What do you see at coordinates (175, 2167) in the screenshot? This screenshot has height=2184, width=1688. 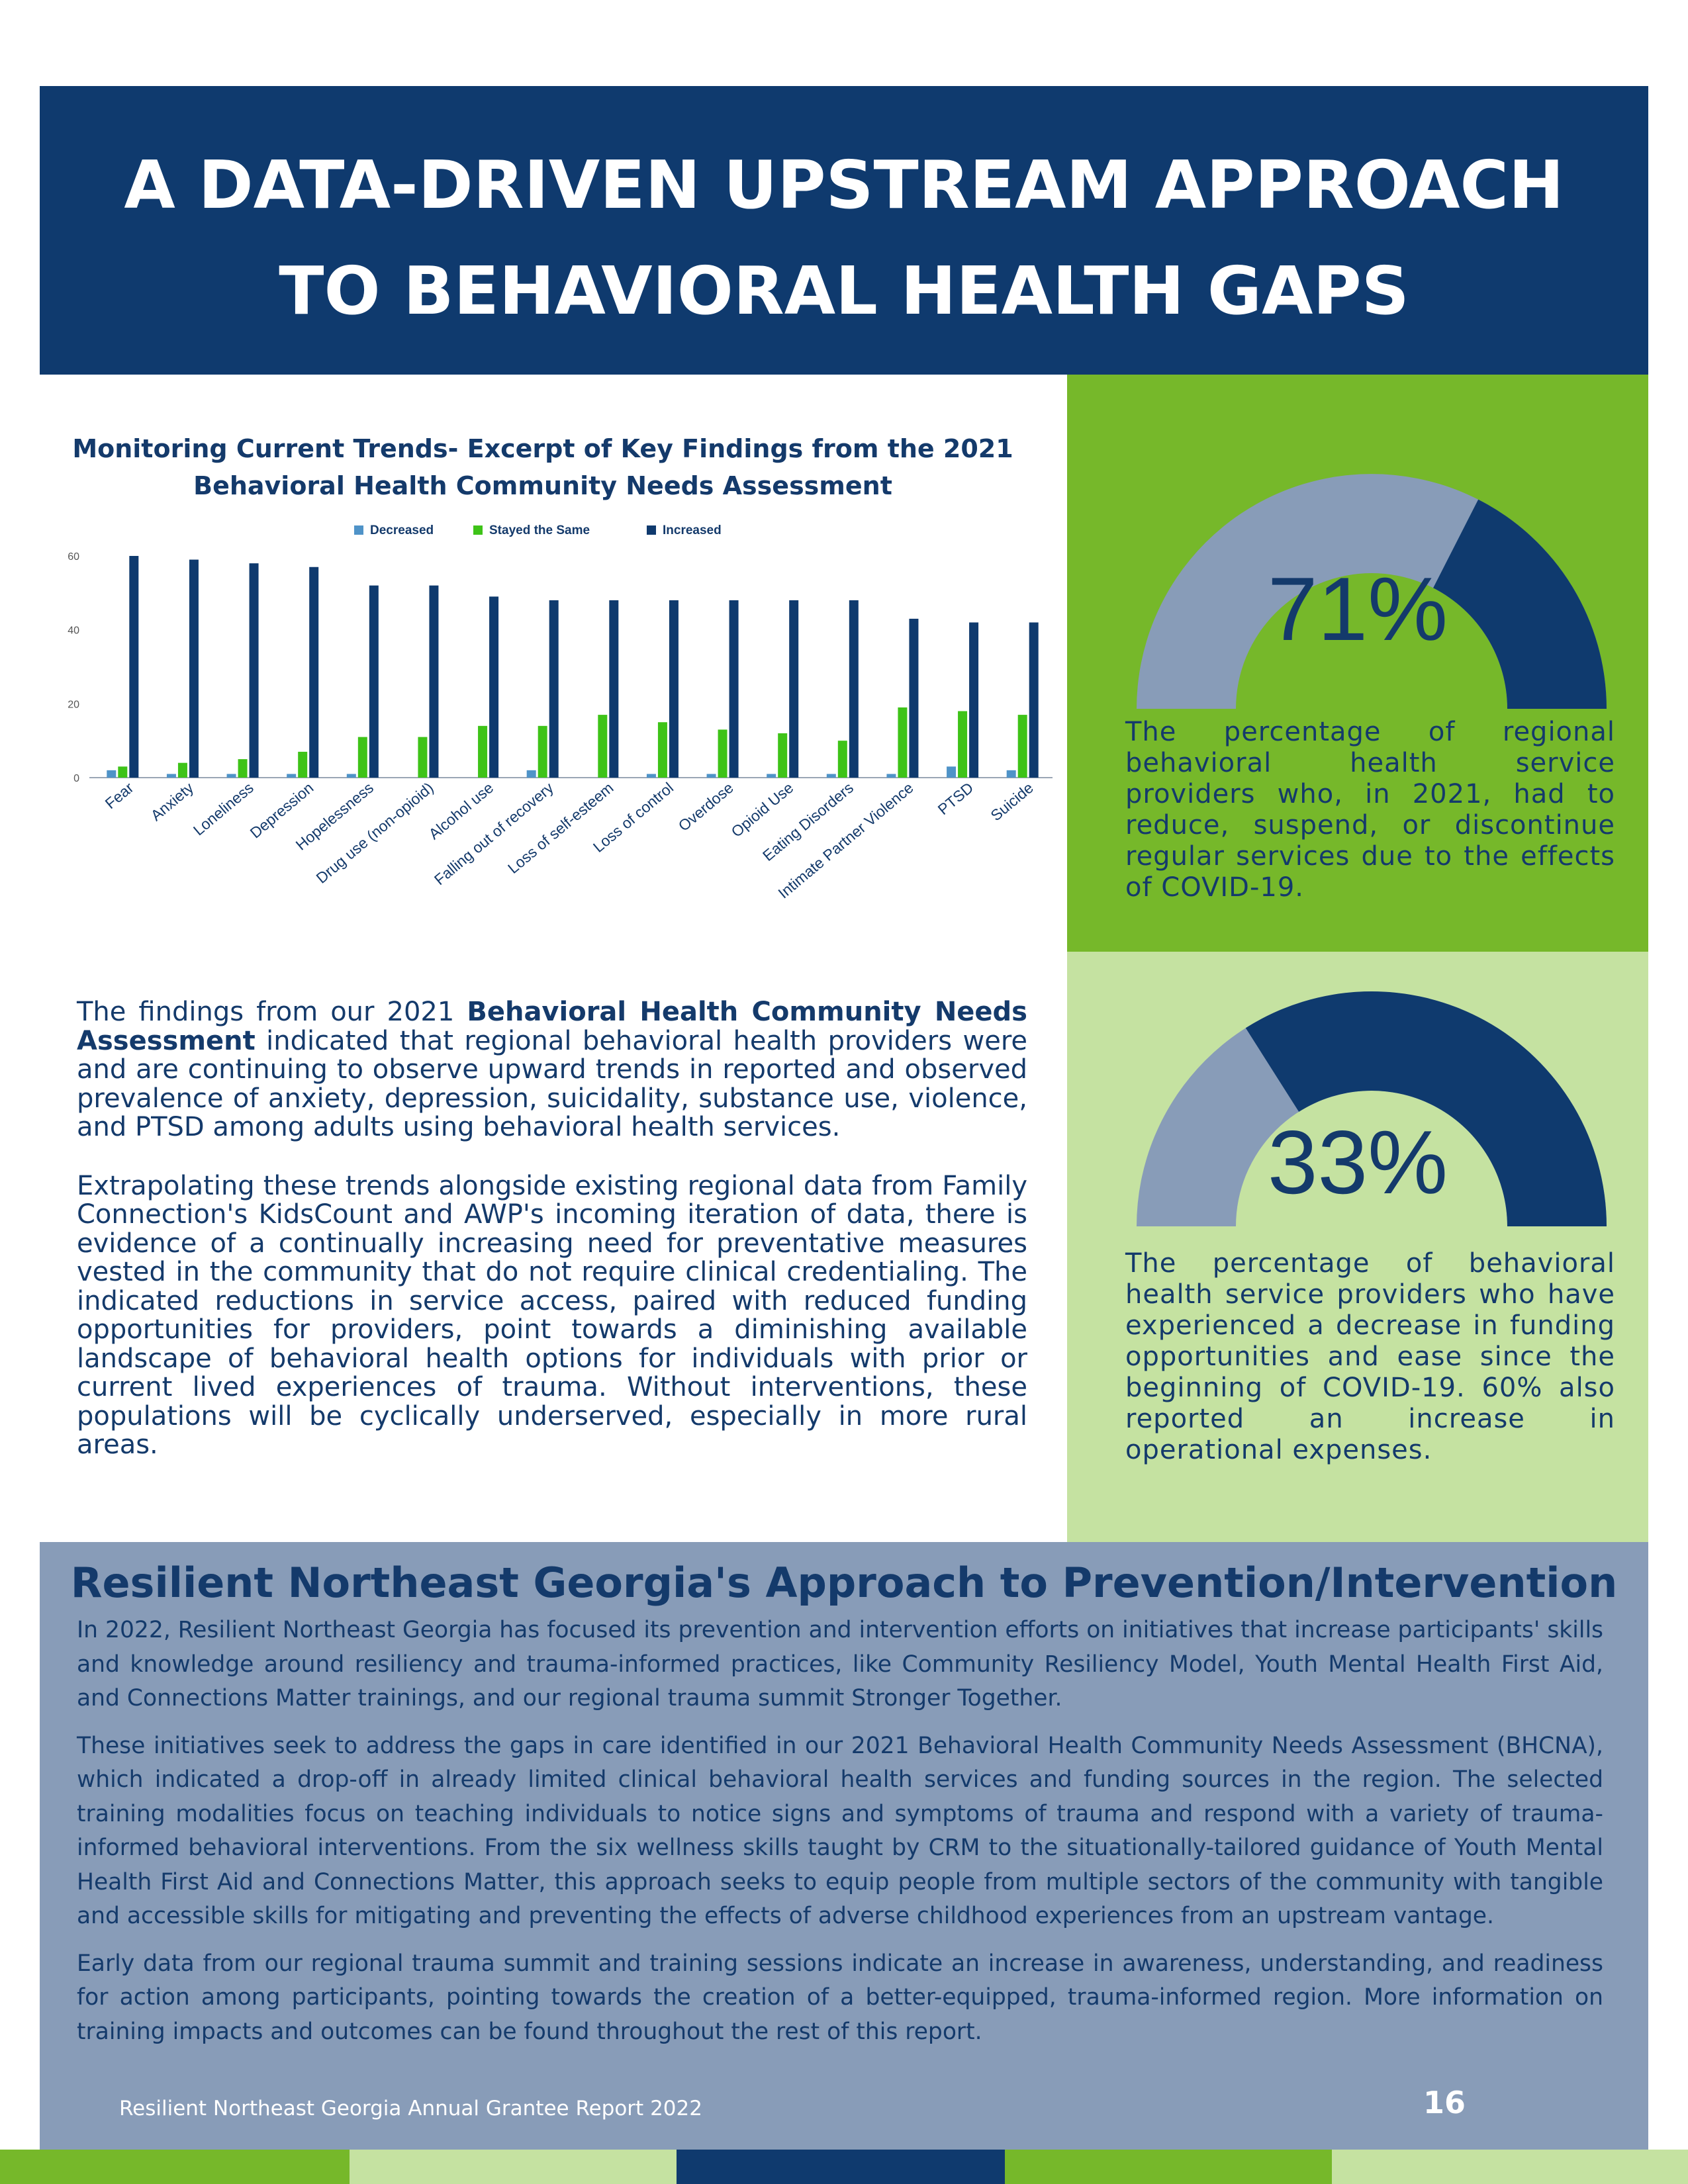 I see `footer-strip-green` at bounding box center [175, 2167].